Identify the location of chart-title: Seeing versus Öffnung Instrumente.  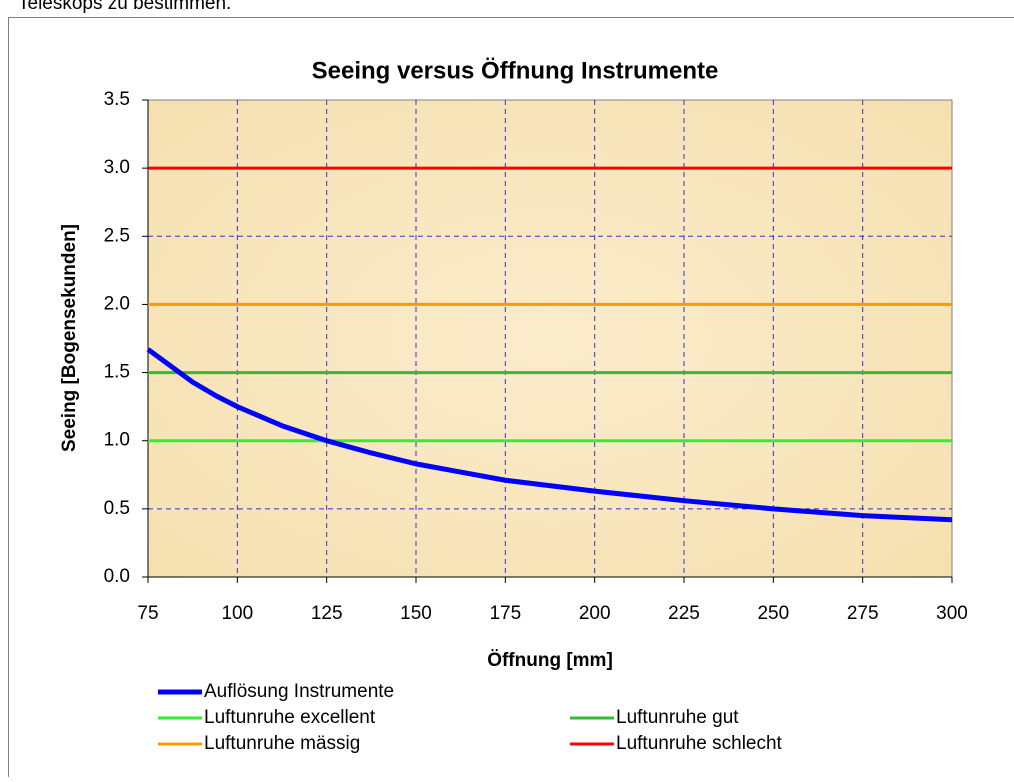
(515, 70).